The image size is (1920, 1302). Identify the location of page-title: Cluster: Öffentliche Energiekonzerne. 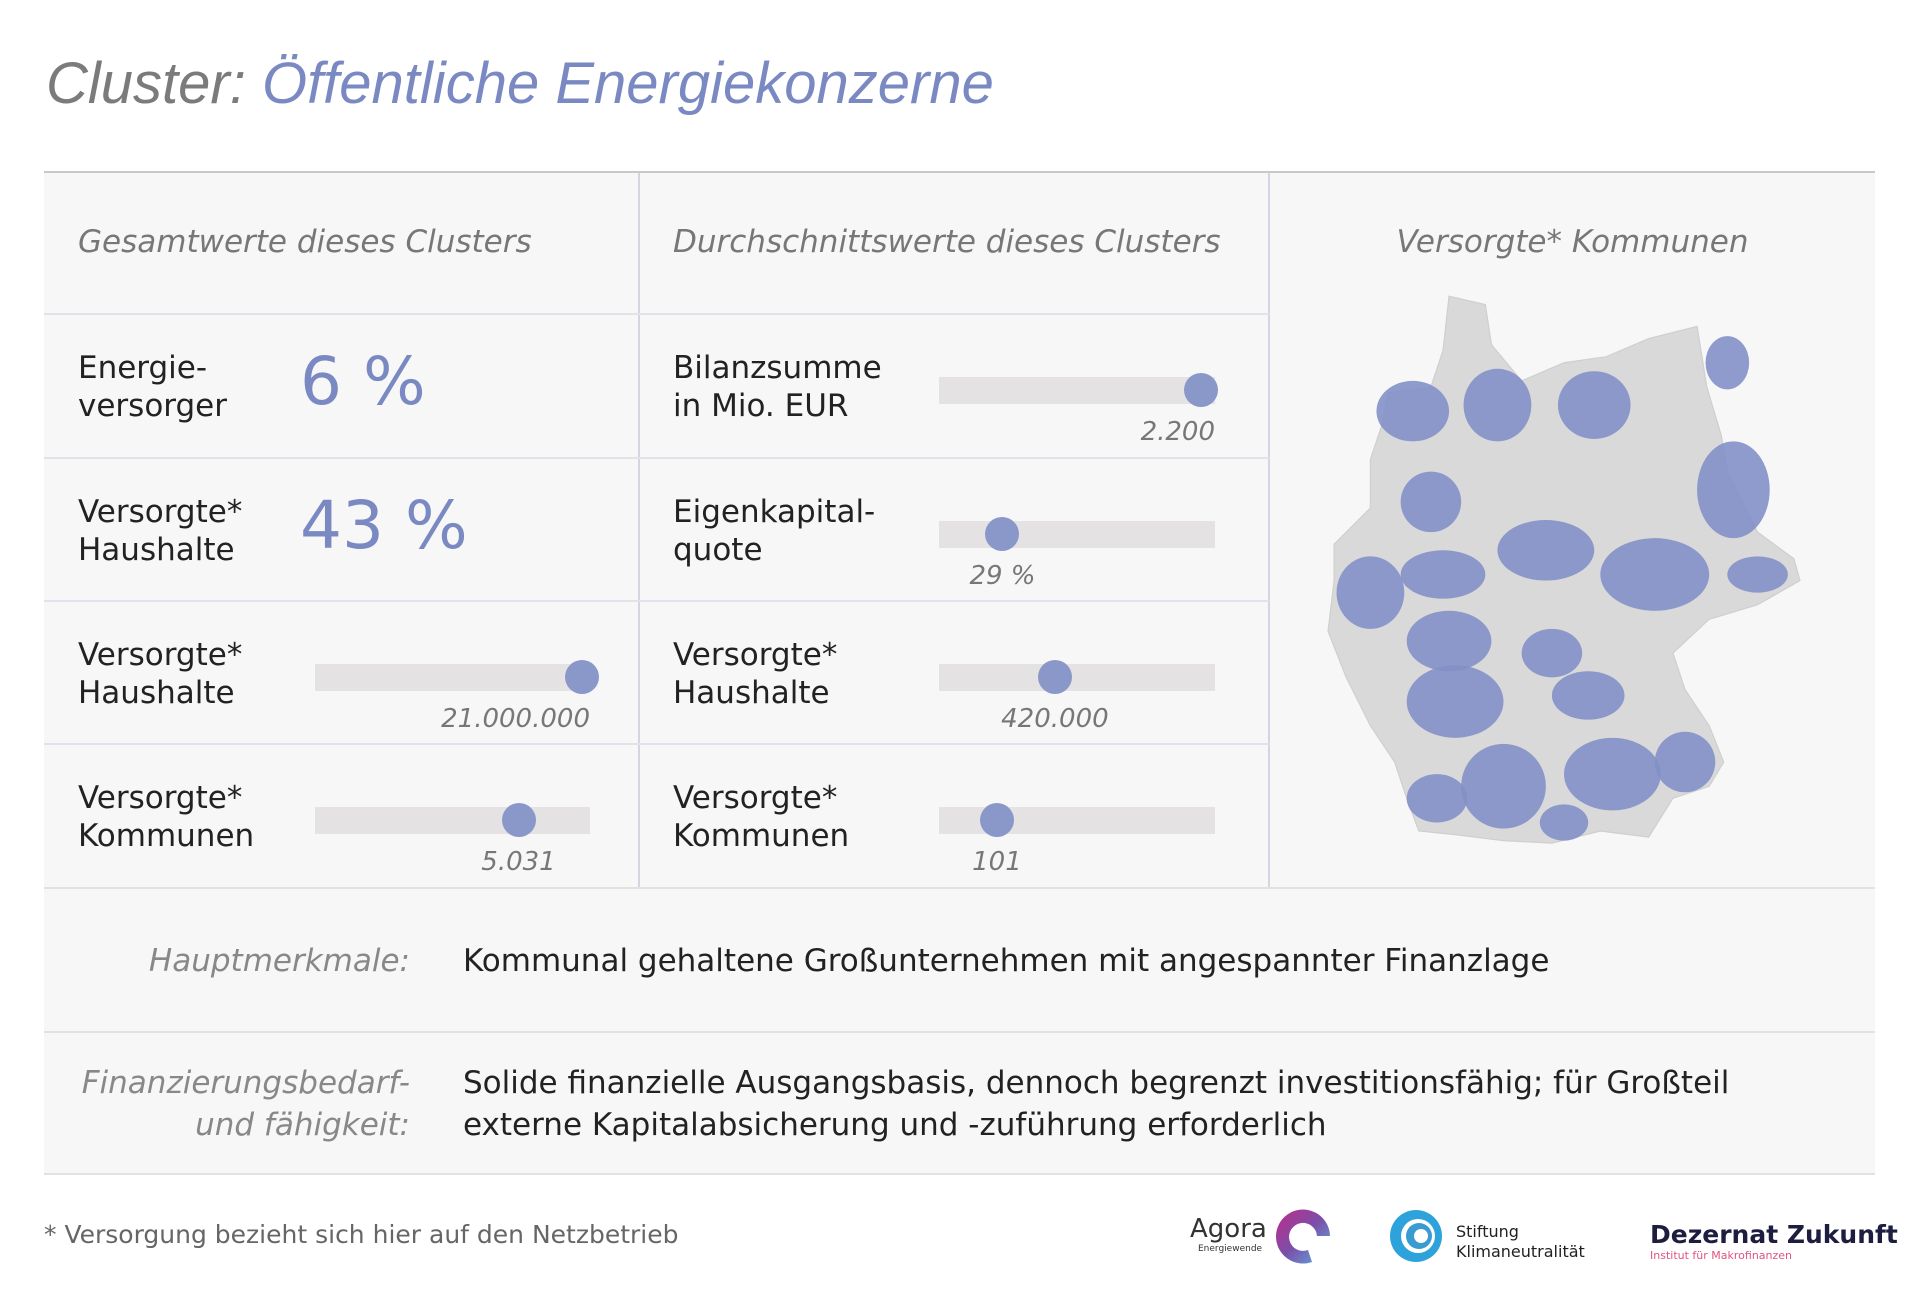
(520, 83).